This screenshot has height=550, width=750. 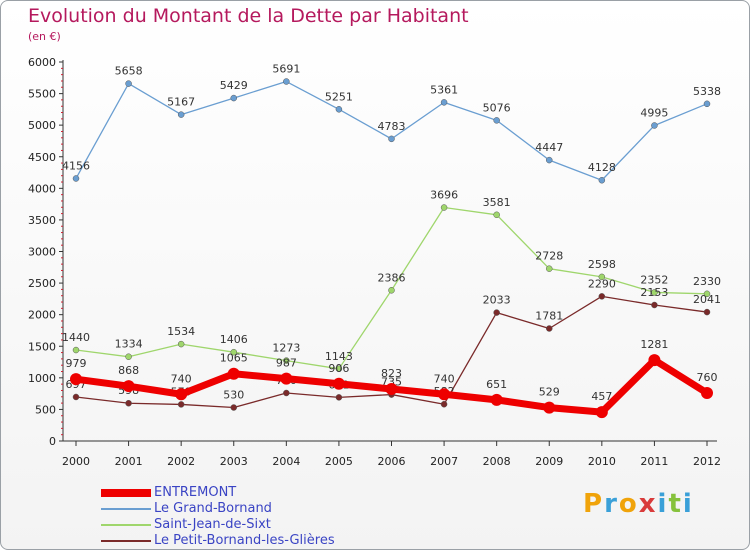 What do you see at coordinates (496, 384) in the screenshot?
I see `data-label: 651` at bounding box center [496, 384].